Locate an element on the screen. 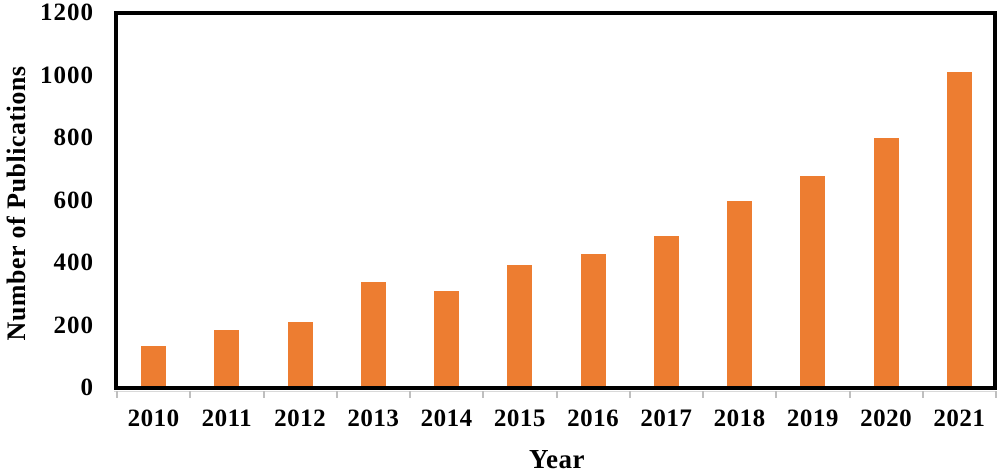 This screenshot has width=1000, height=476. x-tick-label-2011: 2011 is located at coordinates (227, 418).